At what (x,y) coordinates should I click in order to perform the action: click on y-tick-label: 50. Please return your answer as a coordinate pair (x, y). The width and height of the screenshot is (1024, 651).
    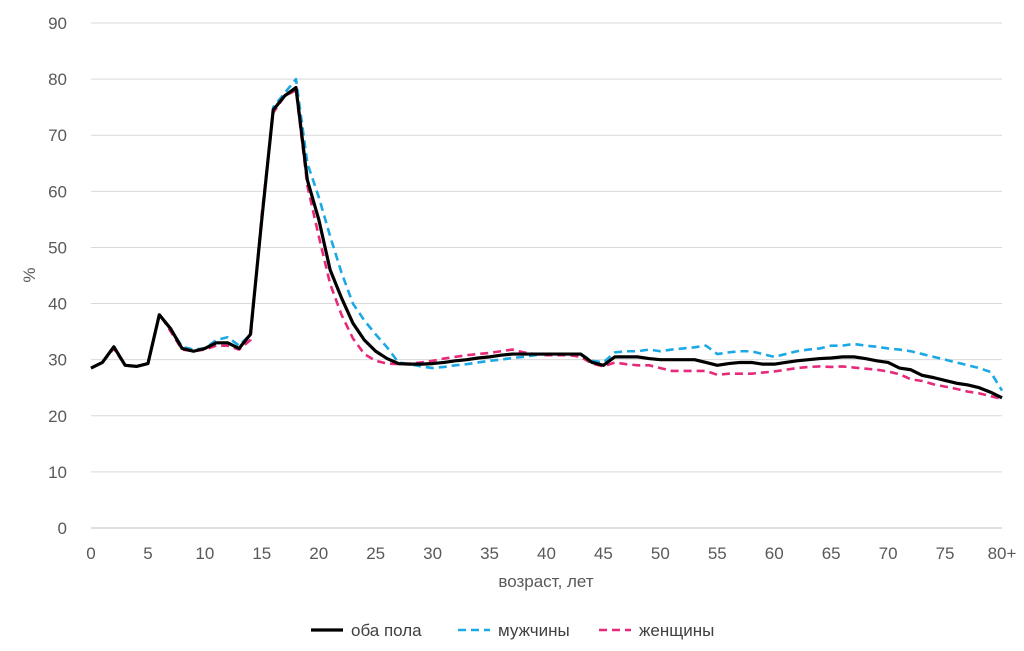
    Looking at the image, I should click on (57, 247).